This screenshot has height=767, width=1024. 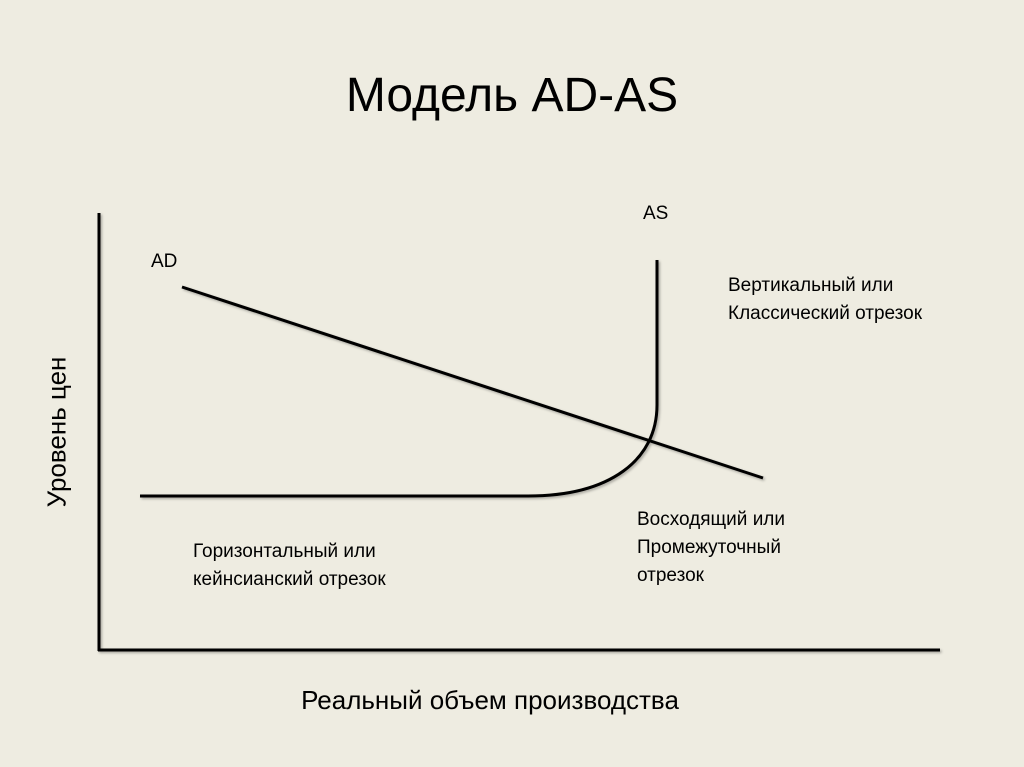 What do you see at coordinates (56, 432) in the screenshot?
I see `y-axis-label: Уровень цен` at bounding box center [56, 432].